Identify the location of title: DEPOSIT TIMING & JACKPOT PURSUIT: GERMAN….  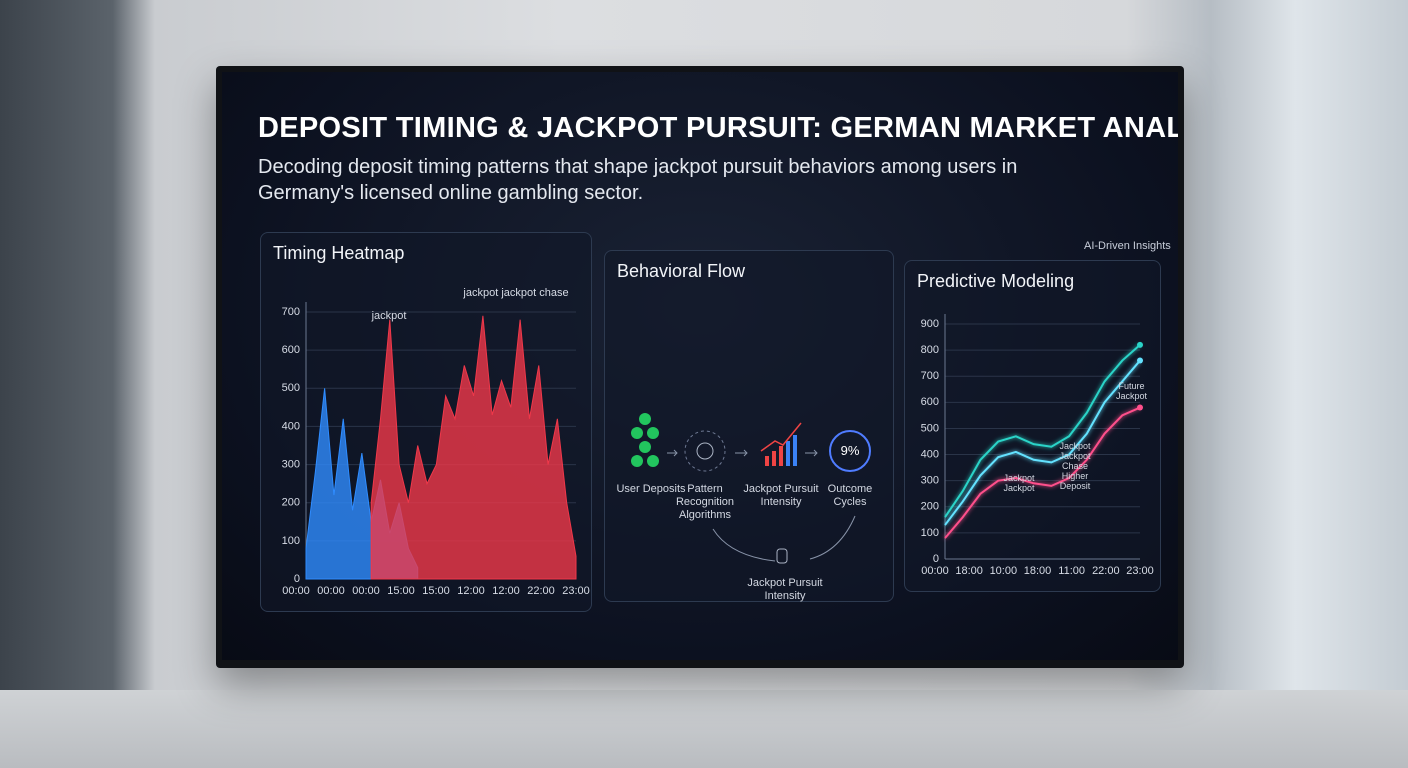
(718, 128).